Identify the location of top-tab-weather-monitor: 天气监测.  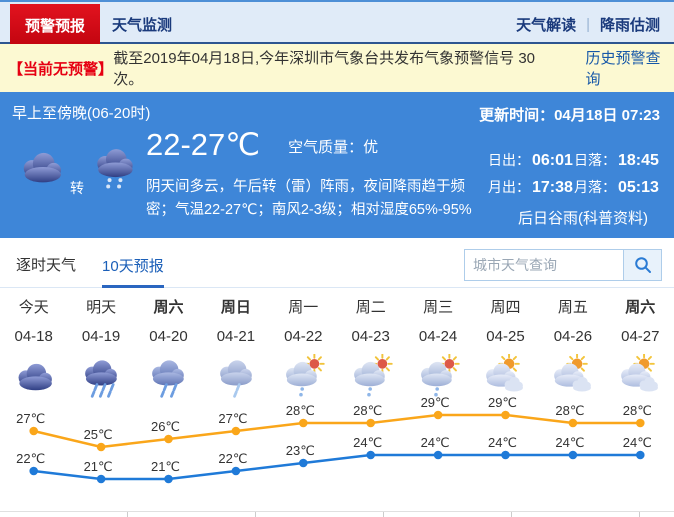
(142, 25).